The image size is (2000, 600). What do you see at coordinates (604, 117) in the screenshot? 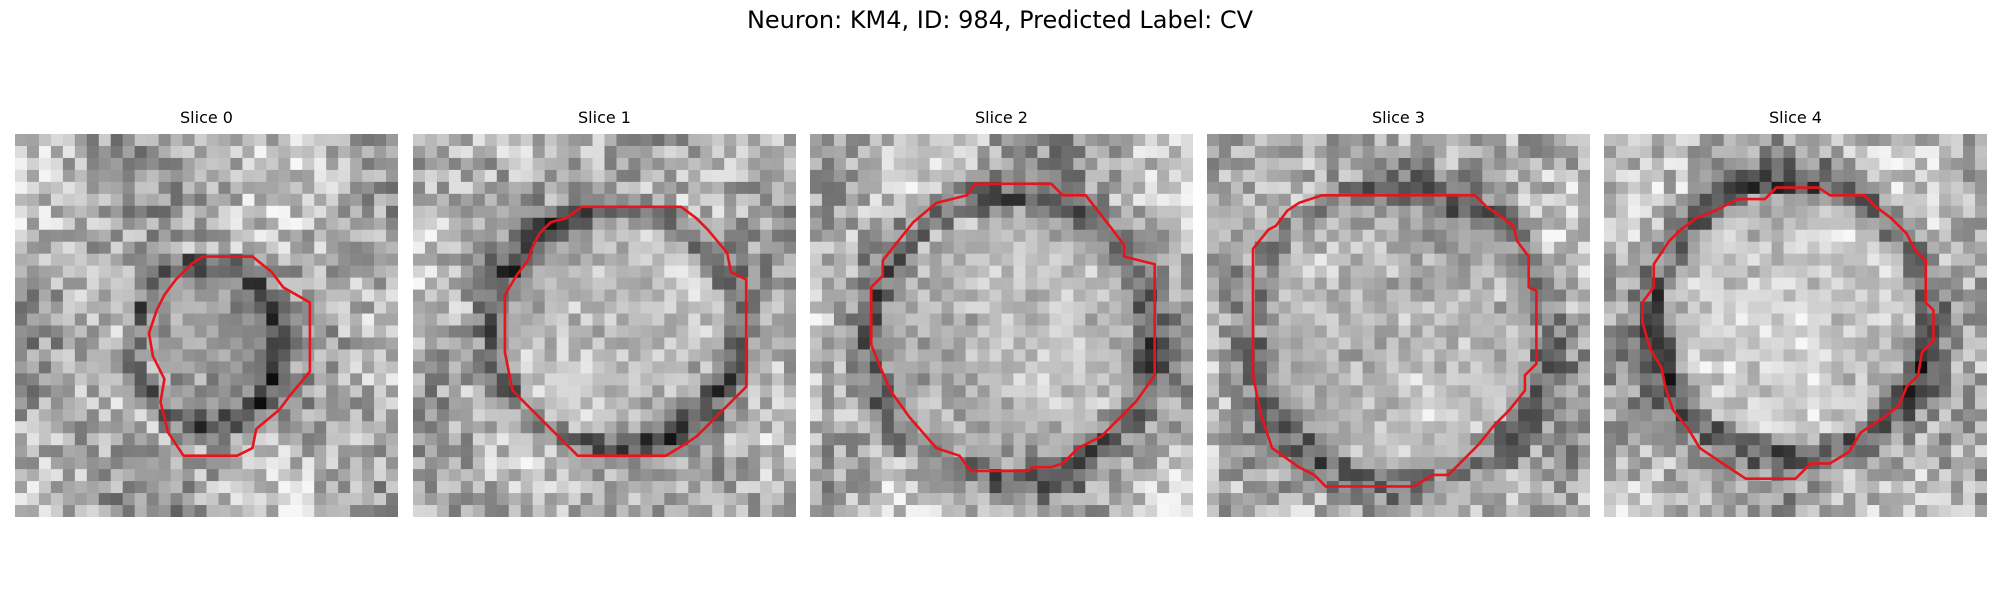
I see `slice-title-1: Slice 1` at bounding box center [604, 117].